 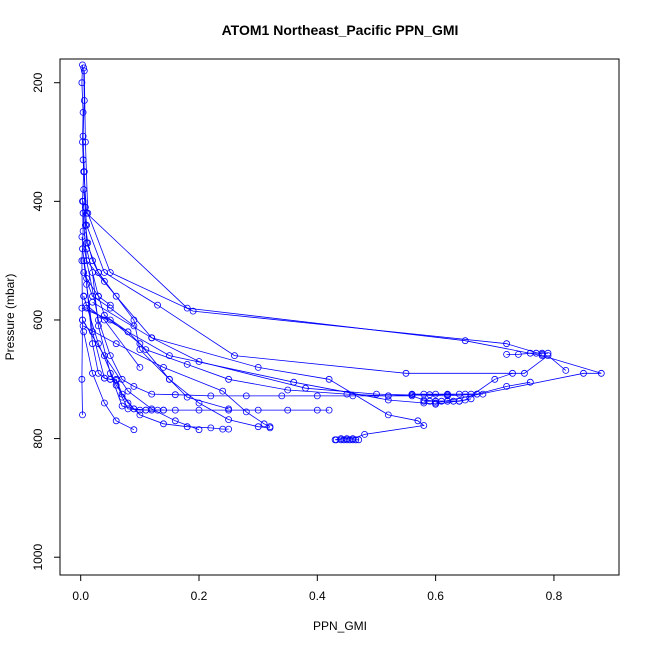 What do you see at coordinates (38, 82) in the screenshot?
I see `y-tick-label: 200` at bounding box center [38, 82].